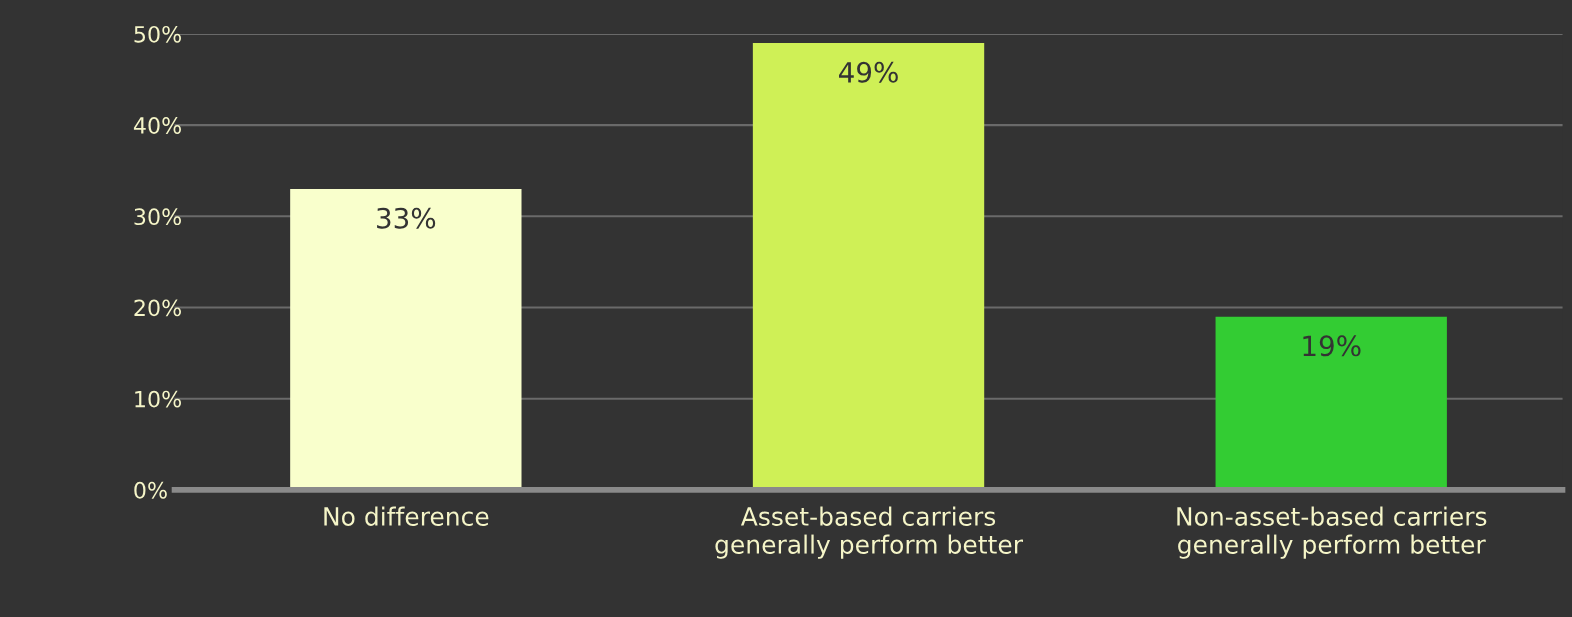  What do you see at coordinates (157, 217) in the screenshot?
I see `y-tick-label: 30%` at bounding box center [157, 217].